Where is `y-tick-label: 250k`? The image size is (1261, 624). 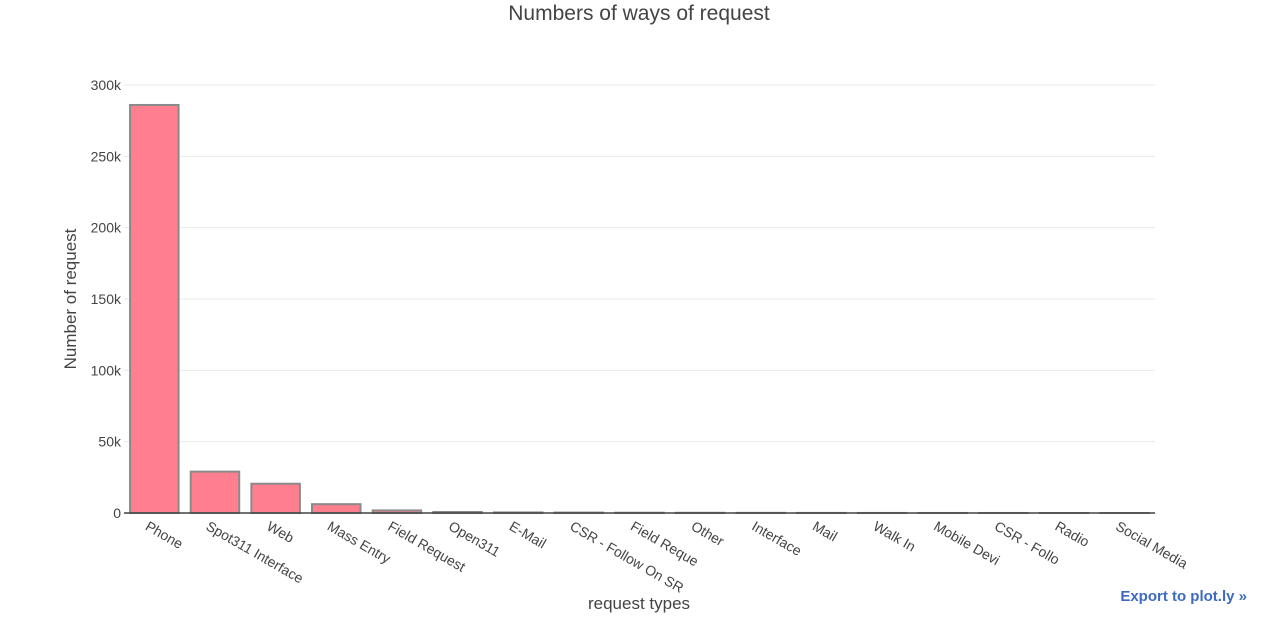
y-tick-label: 250k is located at coordinates (106, 156).